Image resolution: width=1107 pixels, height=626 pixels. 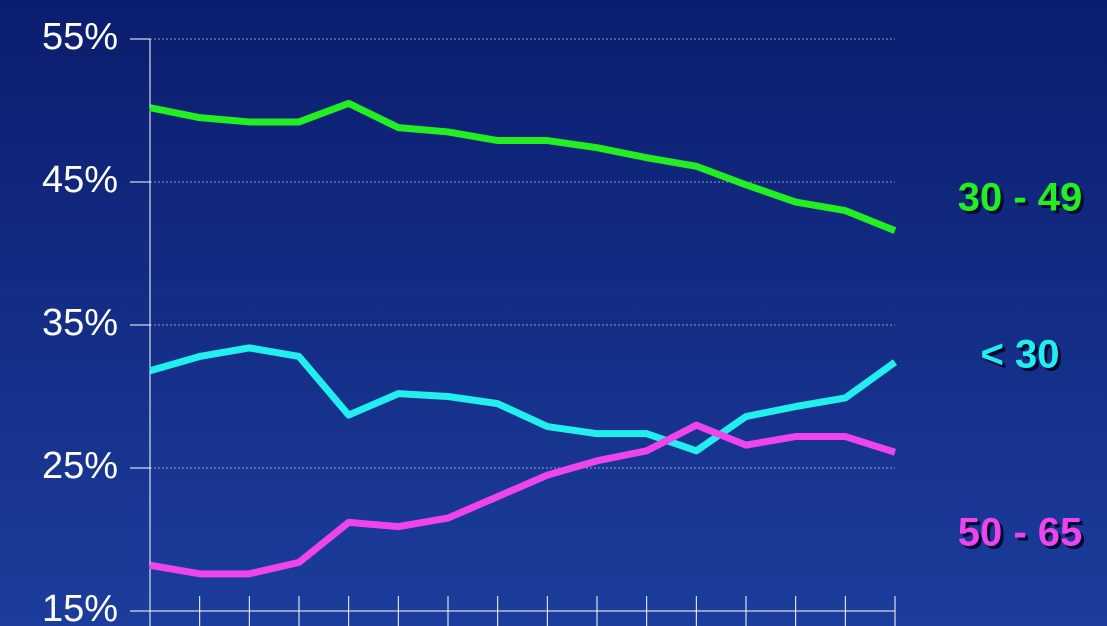 What do you see at coordinates (1020, 533) in the screenshot?
I see `series-label: 50 - 65` at bounding box center [1020, 533].